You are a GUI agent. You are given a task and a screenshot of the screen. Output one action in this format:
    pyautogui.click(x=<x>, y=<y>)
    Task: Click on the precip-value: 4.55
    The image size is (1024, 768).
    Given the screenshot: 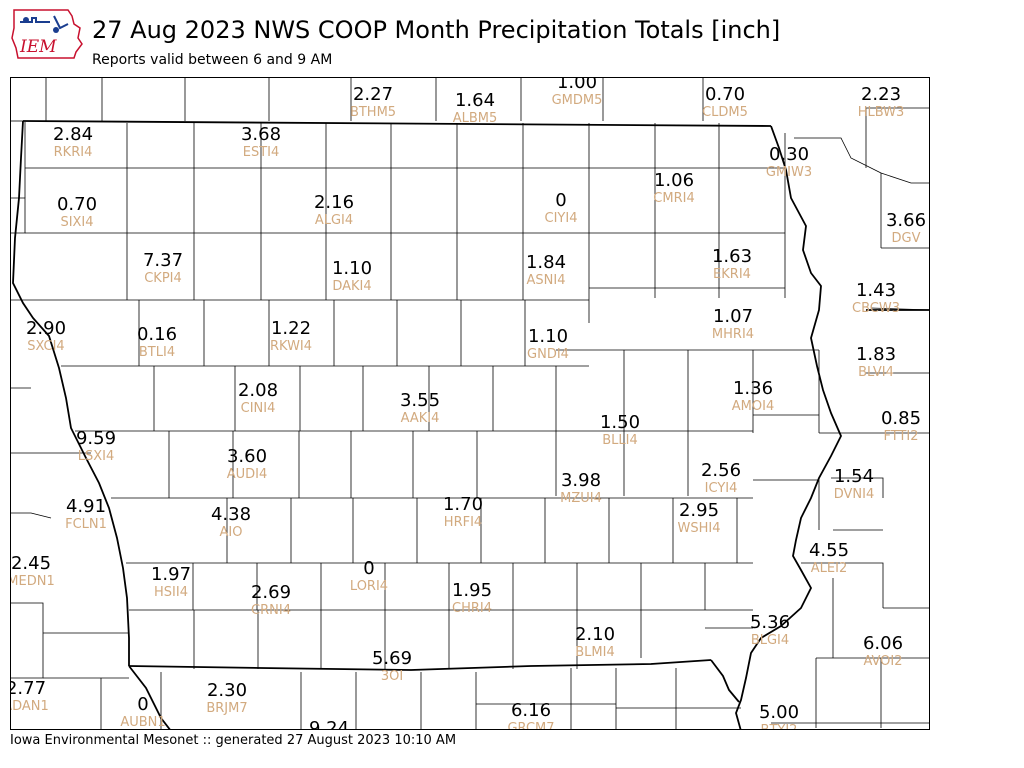 What is the action you would take?
    pyautogui.click(x=829, y=550)
    